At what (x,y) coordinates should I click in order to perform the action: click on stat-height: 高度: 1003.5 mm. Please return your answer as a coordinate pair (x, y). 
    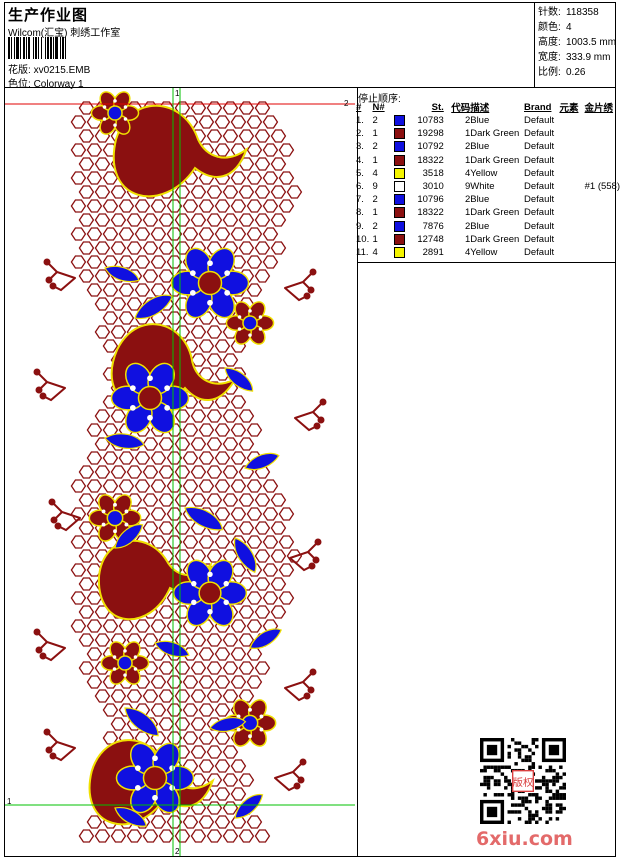
    Looking at the image, I should click on (577, 42).